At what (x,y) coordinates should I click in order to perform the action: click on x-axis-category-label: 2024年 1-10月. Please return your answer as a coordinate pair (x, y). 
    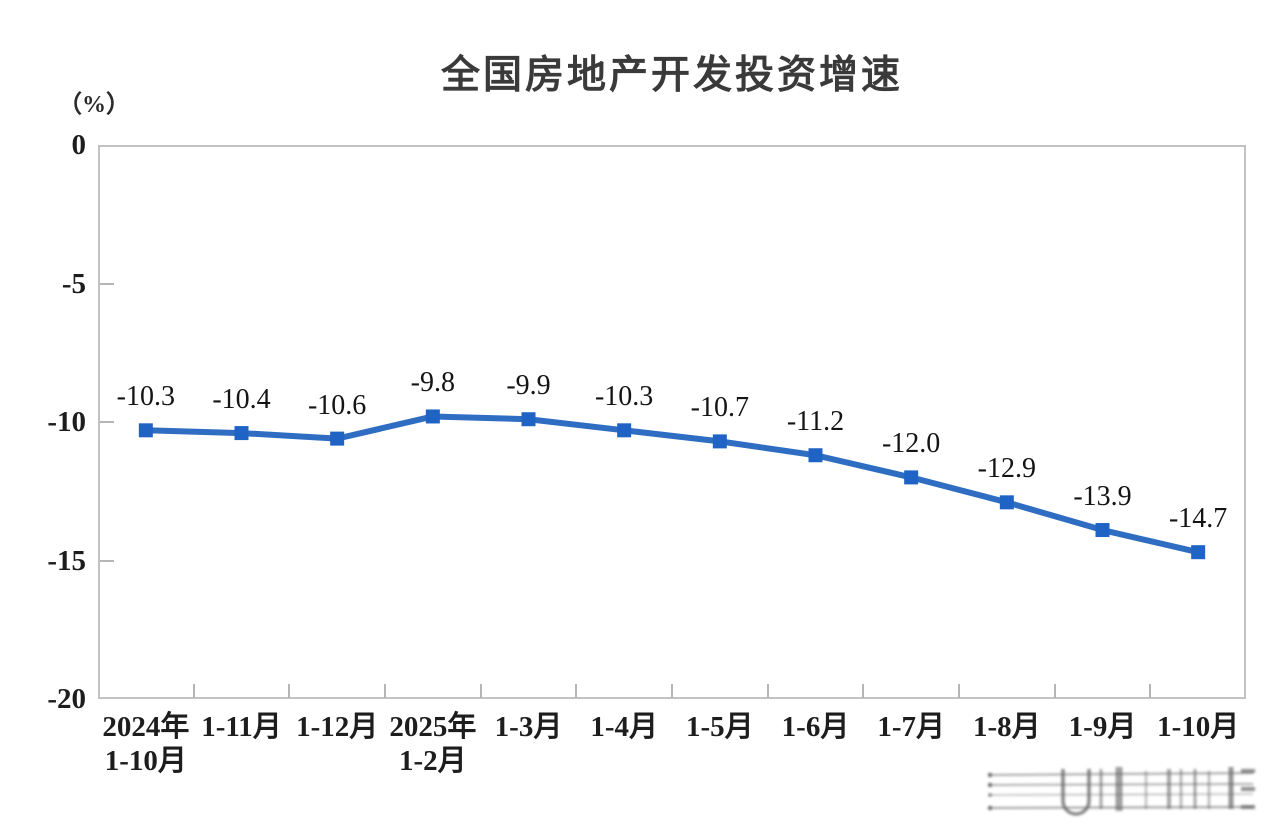
    Looking at the image, I should click on (146, 744).